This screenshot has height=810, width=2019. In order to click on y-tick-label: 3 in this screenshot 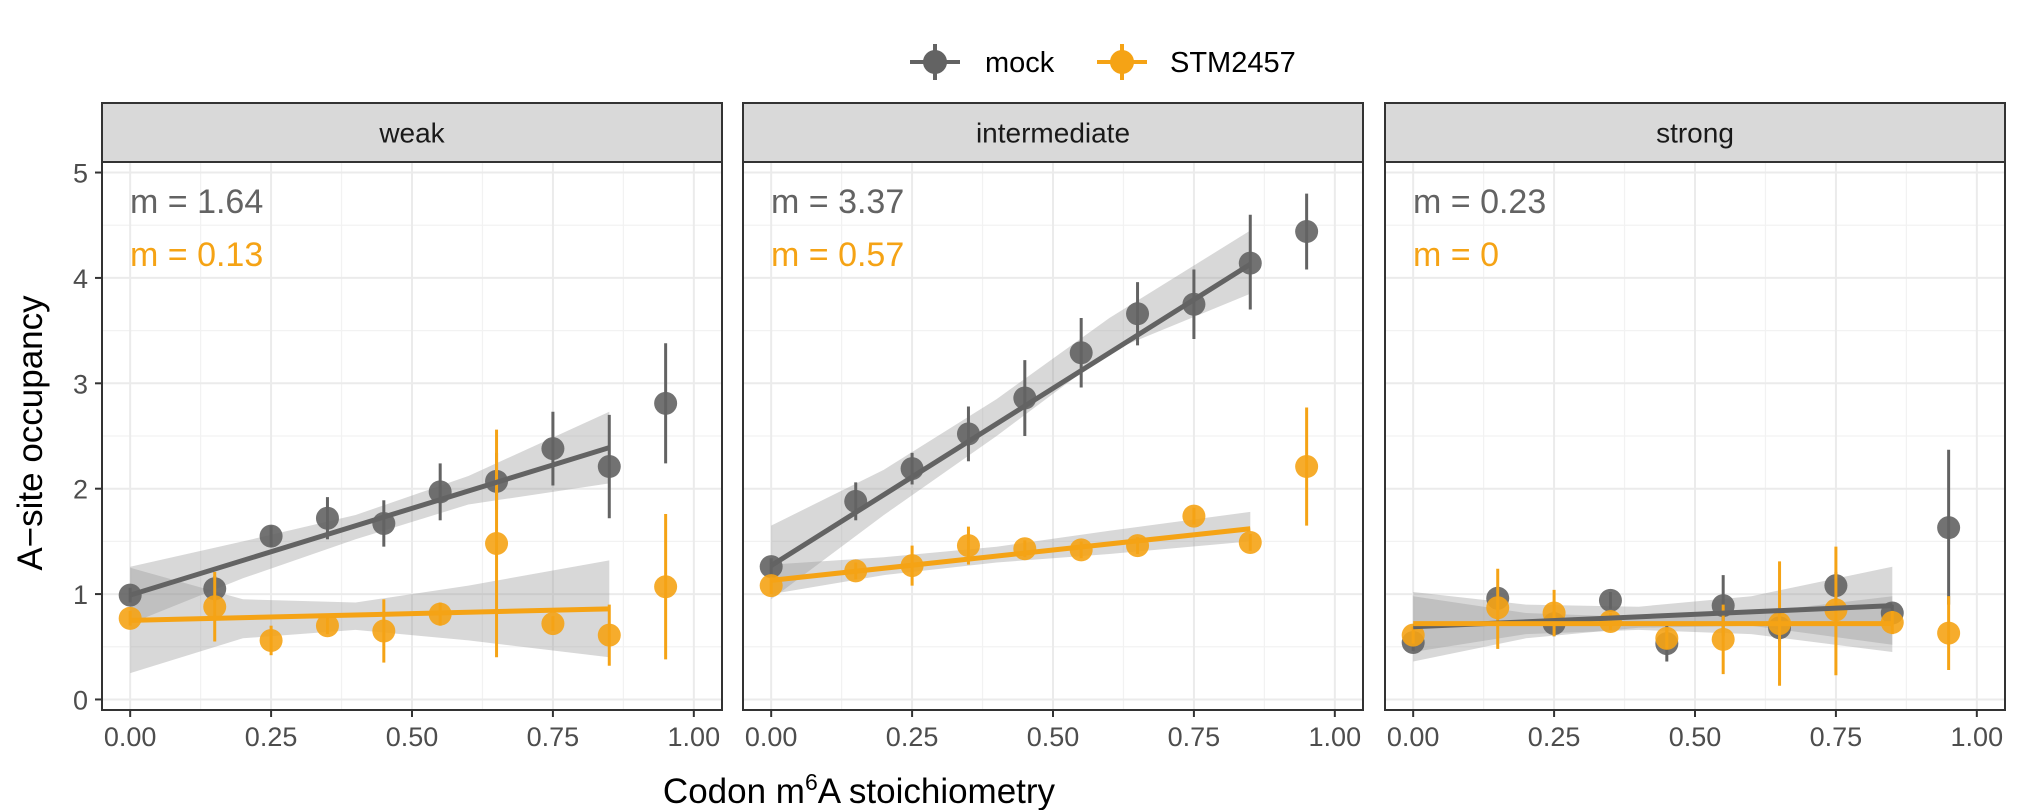, I will do `click(80, 384)`.